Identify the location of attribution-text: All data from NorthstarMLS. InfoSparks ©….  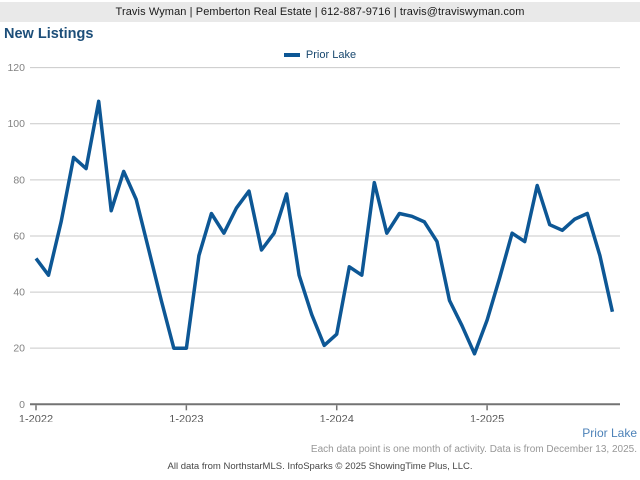
(320, 466).